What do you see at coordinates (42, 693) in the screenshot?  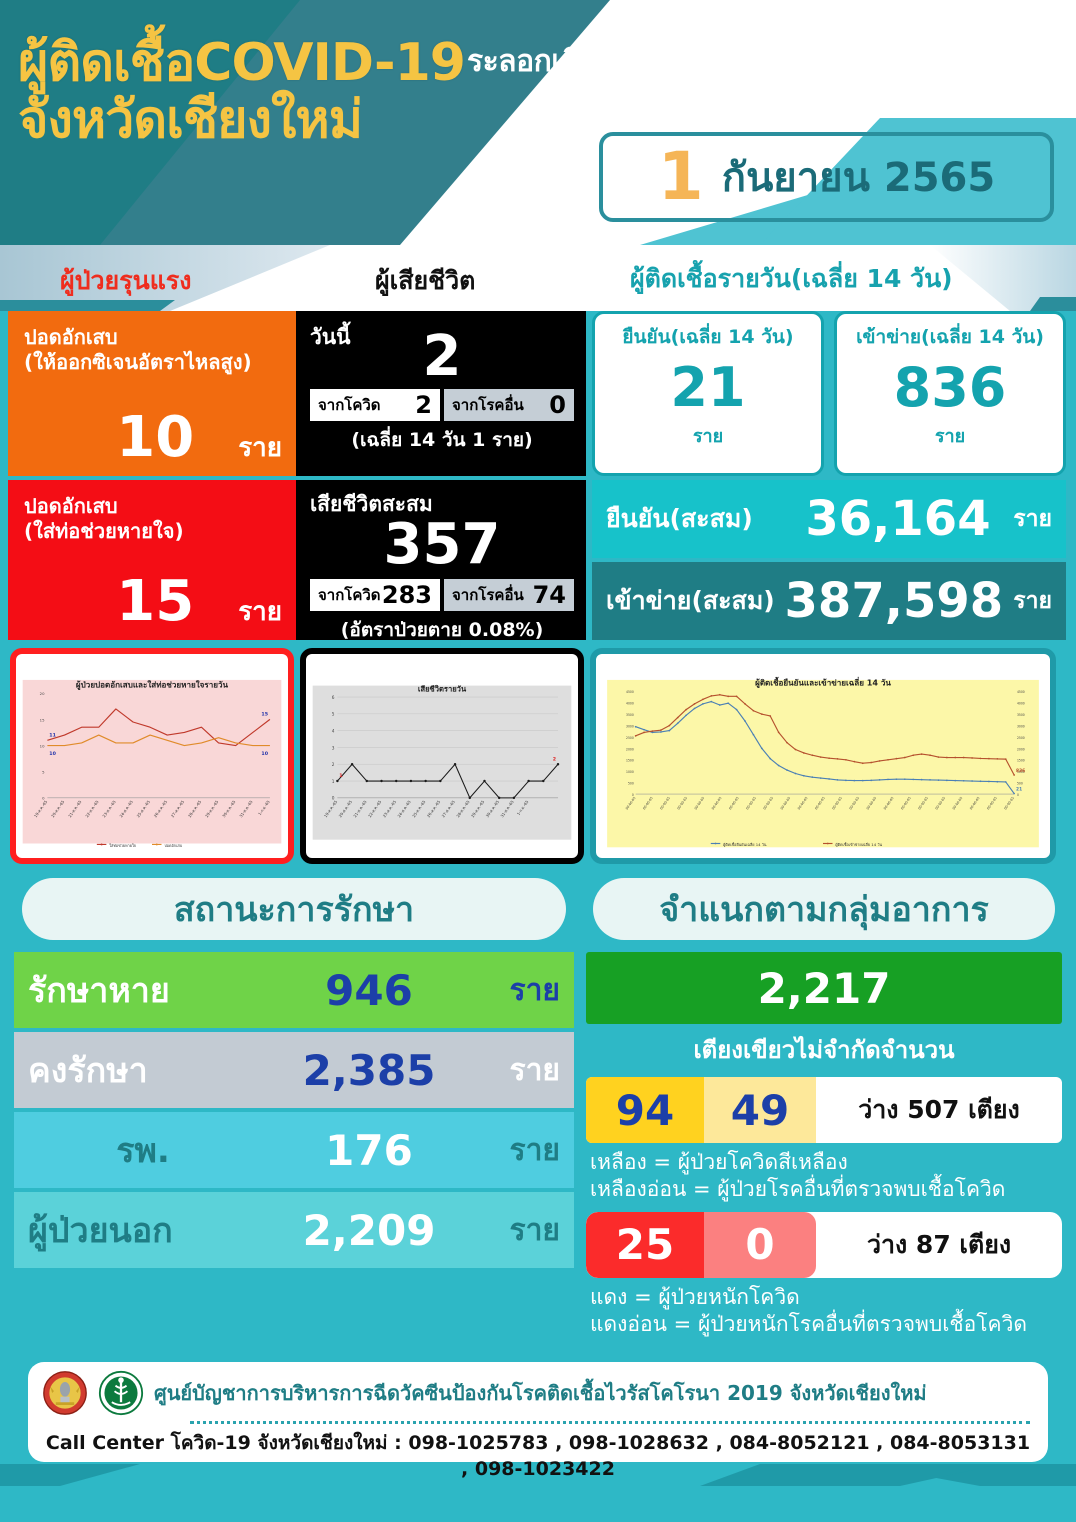 I see `svg-text: 20` at bounding box center [42, 693].